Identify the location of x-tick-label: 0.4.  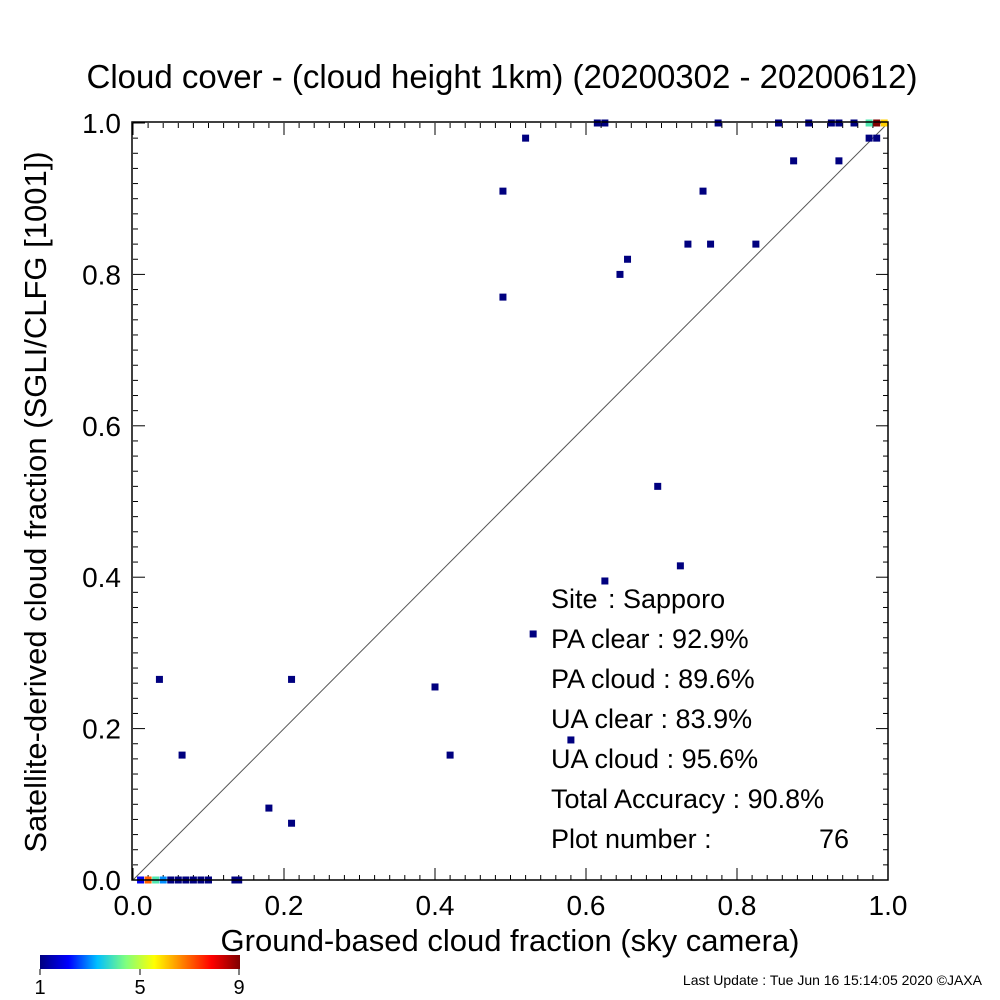
(435, 905).